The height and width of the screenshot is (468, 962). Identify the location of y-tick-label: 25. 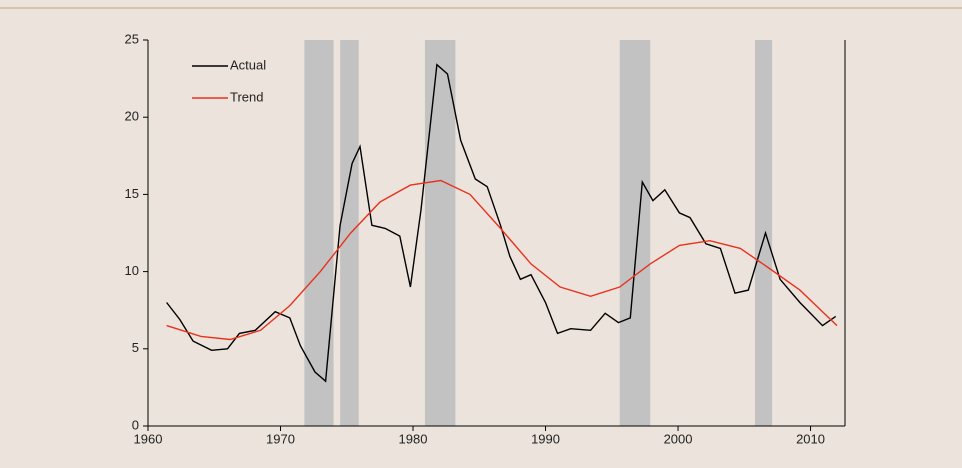
(132, 38).